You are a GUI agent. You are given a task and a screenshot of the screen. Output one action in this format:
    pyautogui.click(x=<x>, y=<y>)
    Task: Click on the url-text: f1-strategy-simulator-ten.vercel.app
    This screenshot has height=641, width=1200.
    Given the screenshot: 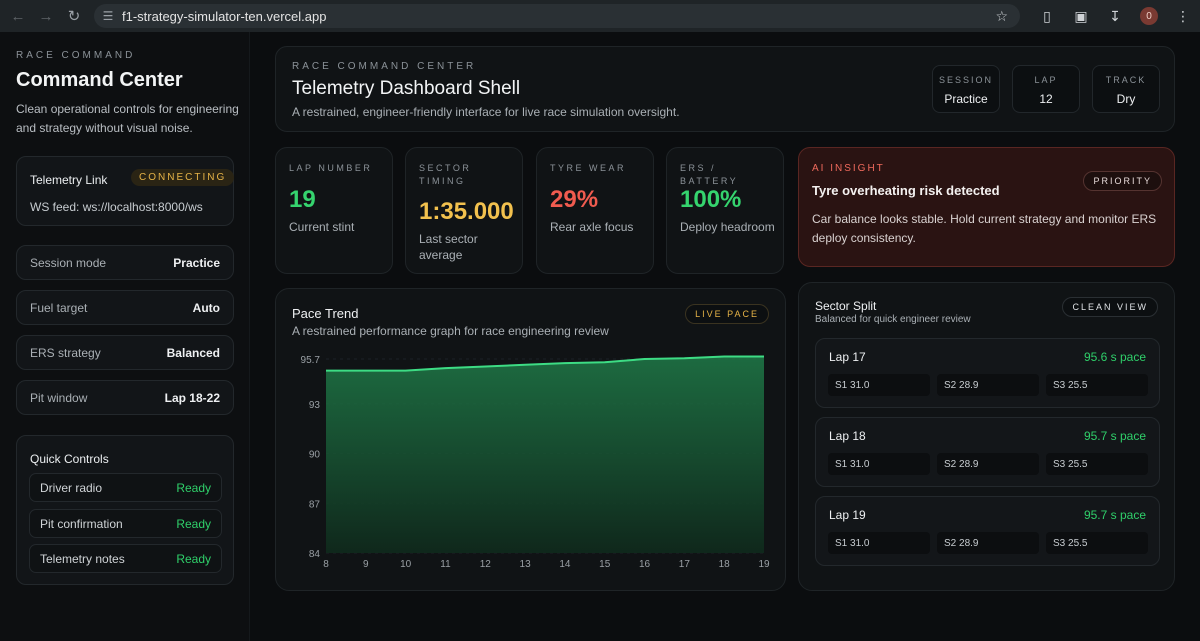 What is the action you would take?
    pyautogui.click(x=224, y=16)
    